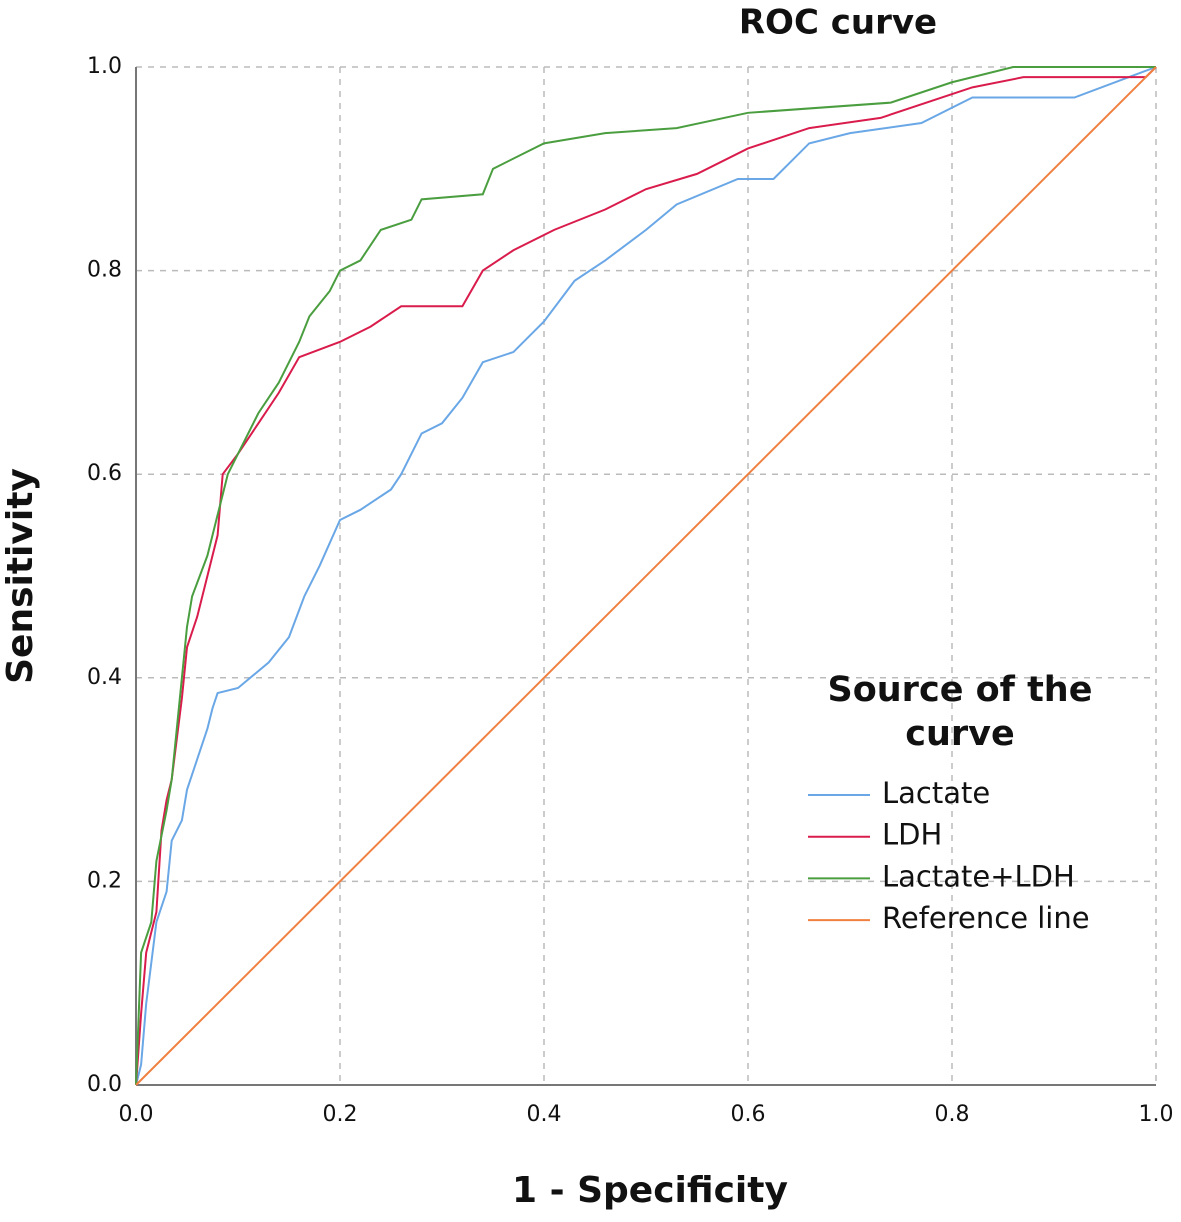 This screenshot has width=1181, height=1222. Describe the element at coordinates (104, 66) in the screenshot. I see `y-tick-label: 1.0` at that location.